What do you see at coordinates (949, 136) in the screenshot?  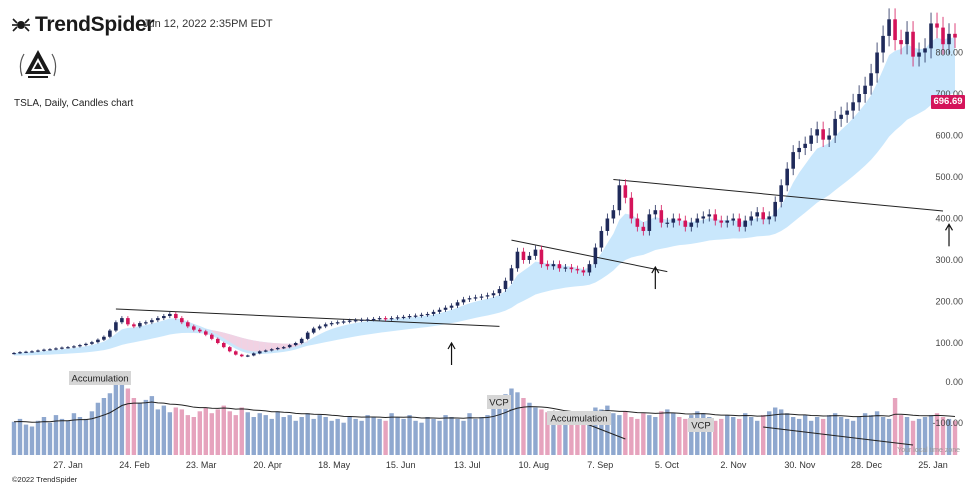 I see `price-tick-label: 600.00` at bounding box center [949, 136].